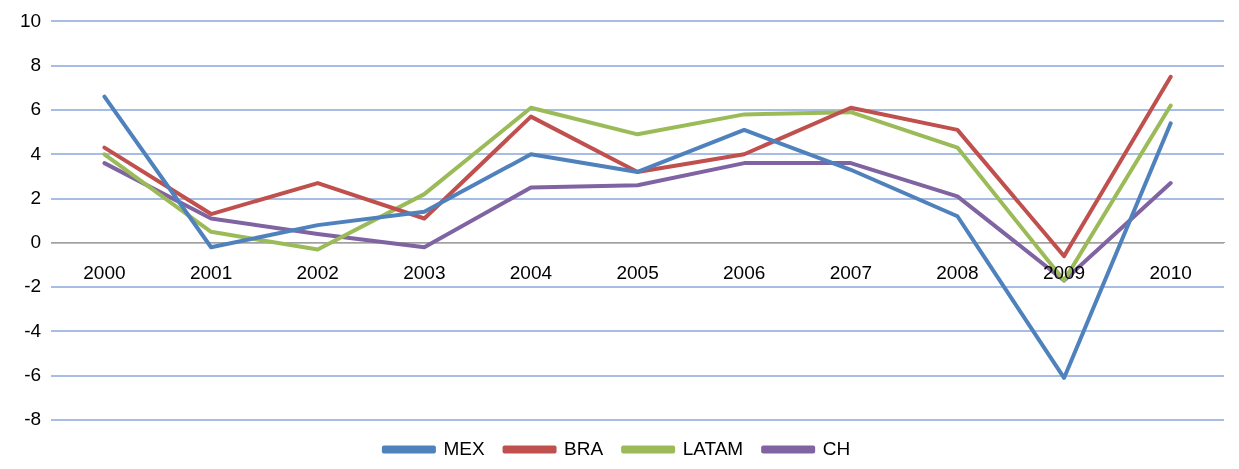 This screenshot has height=469, width=1239. Describe the element at coordinates (464, 448) in the screenshot. I see `legend-label: MEX` at that location.